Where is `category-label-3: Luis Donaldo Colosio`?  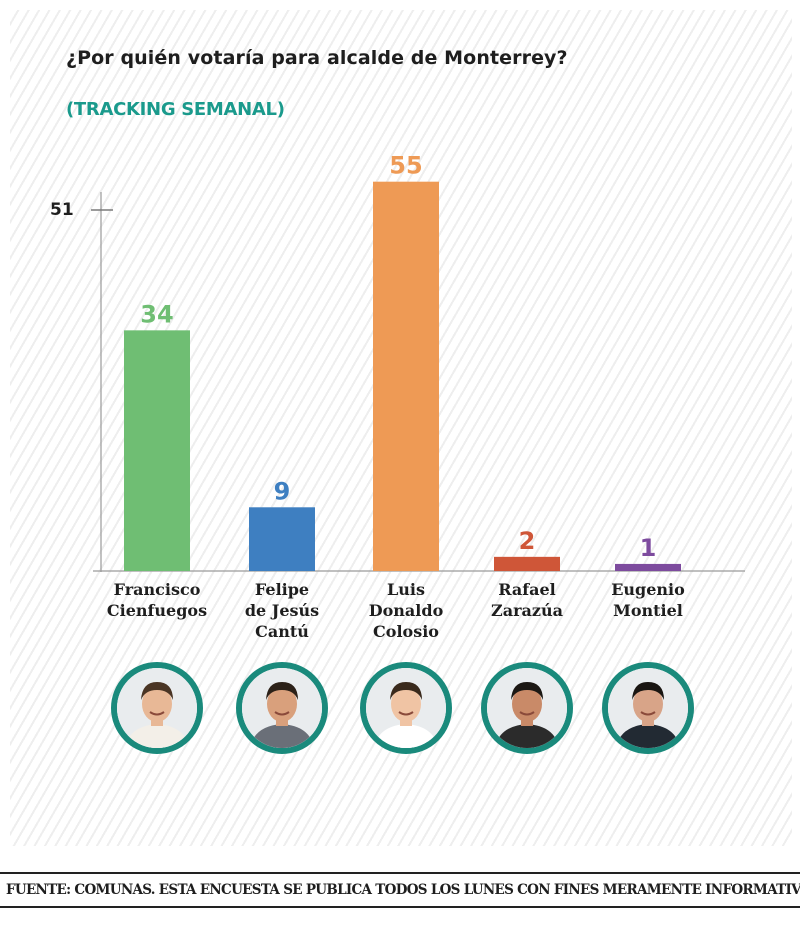
category-label-3: Luis Donaldo Colosio is located at coordinates (406, 610).